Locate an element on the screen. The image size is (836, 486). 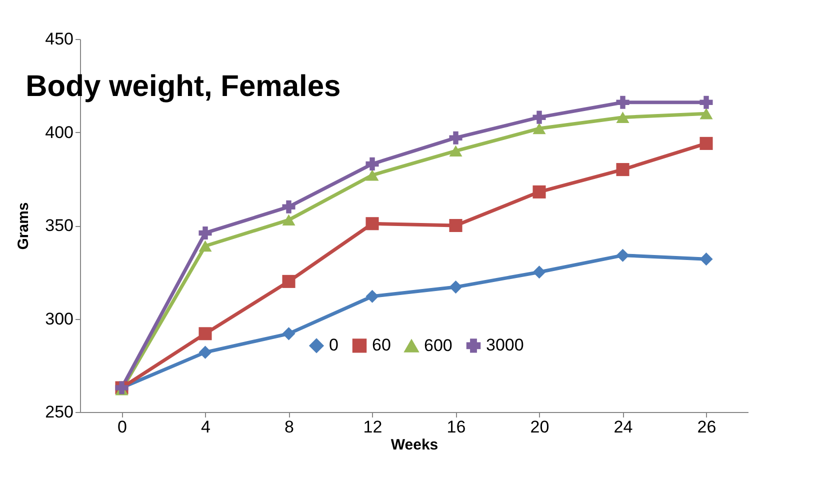
y-tick-label: 400 is located at coordinates (59, 132).